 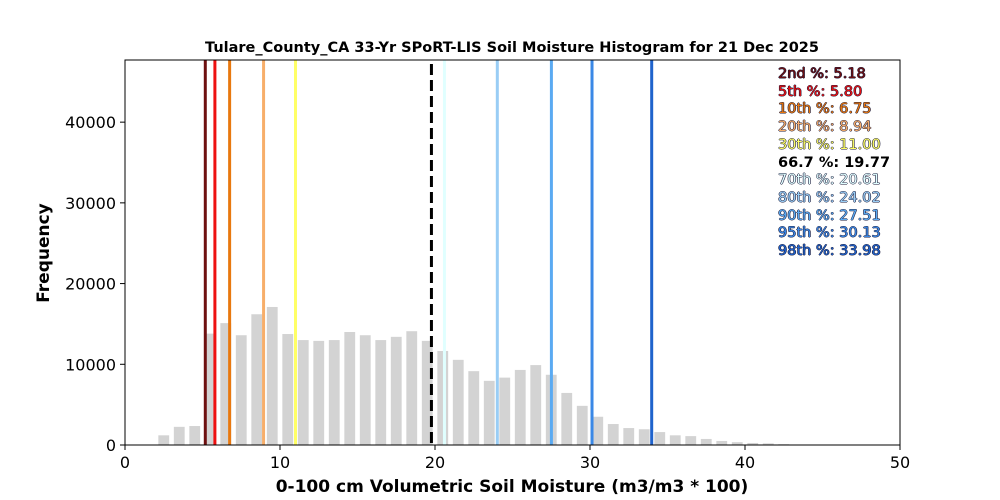 I want to click on y-tick-label: 10000, so click(x=90, y=364).